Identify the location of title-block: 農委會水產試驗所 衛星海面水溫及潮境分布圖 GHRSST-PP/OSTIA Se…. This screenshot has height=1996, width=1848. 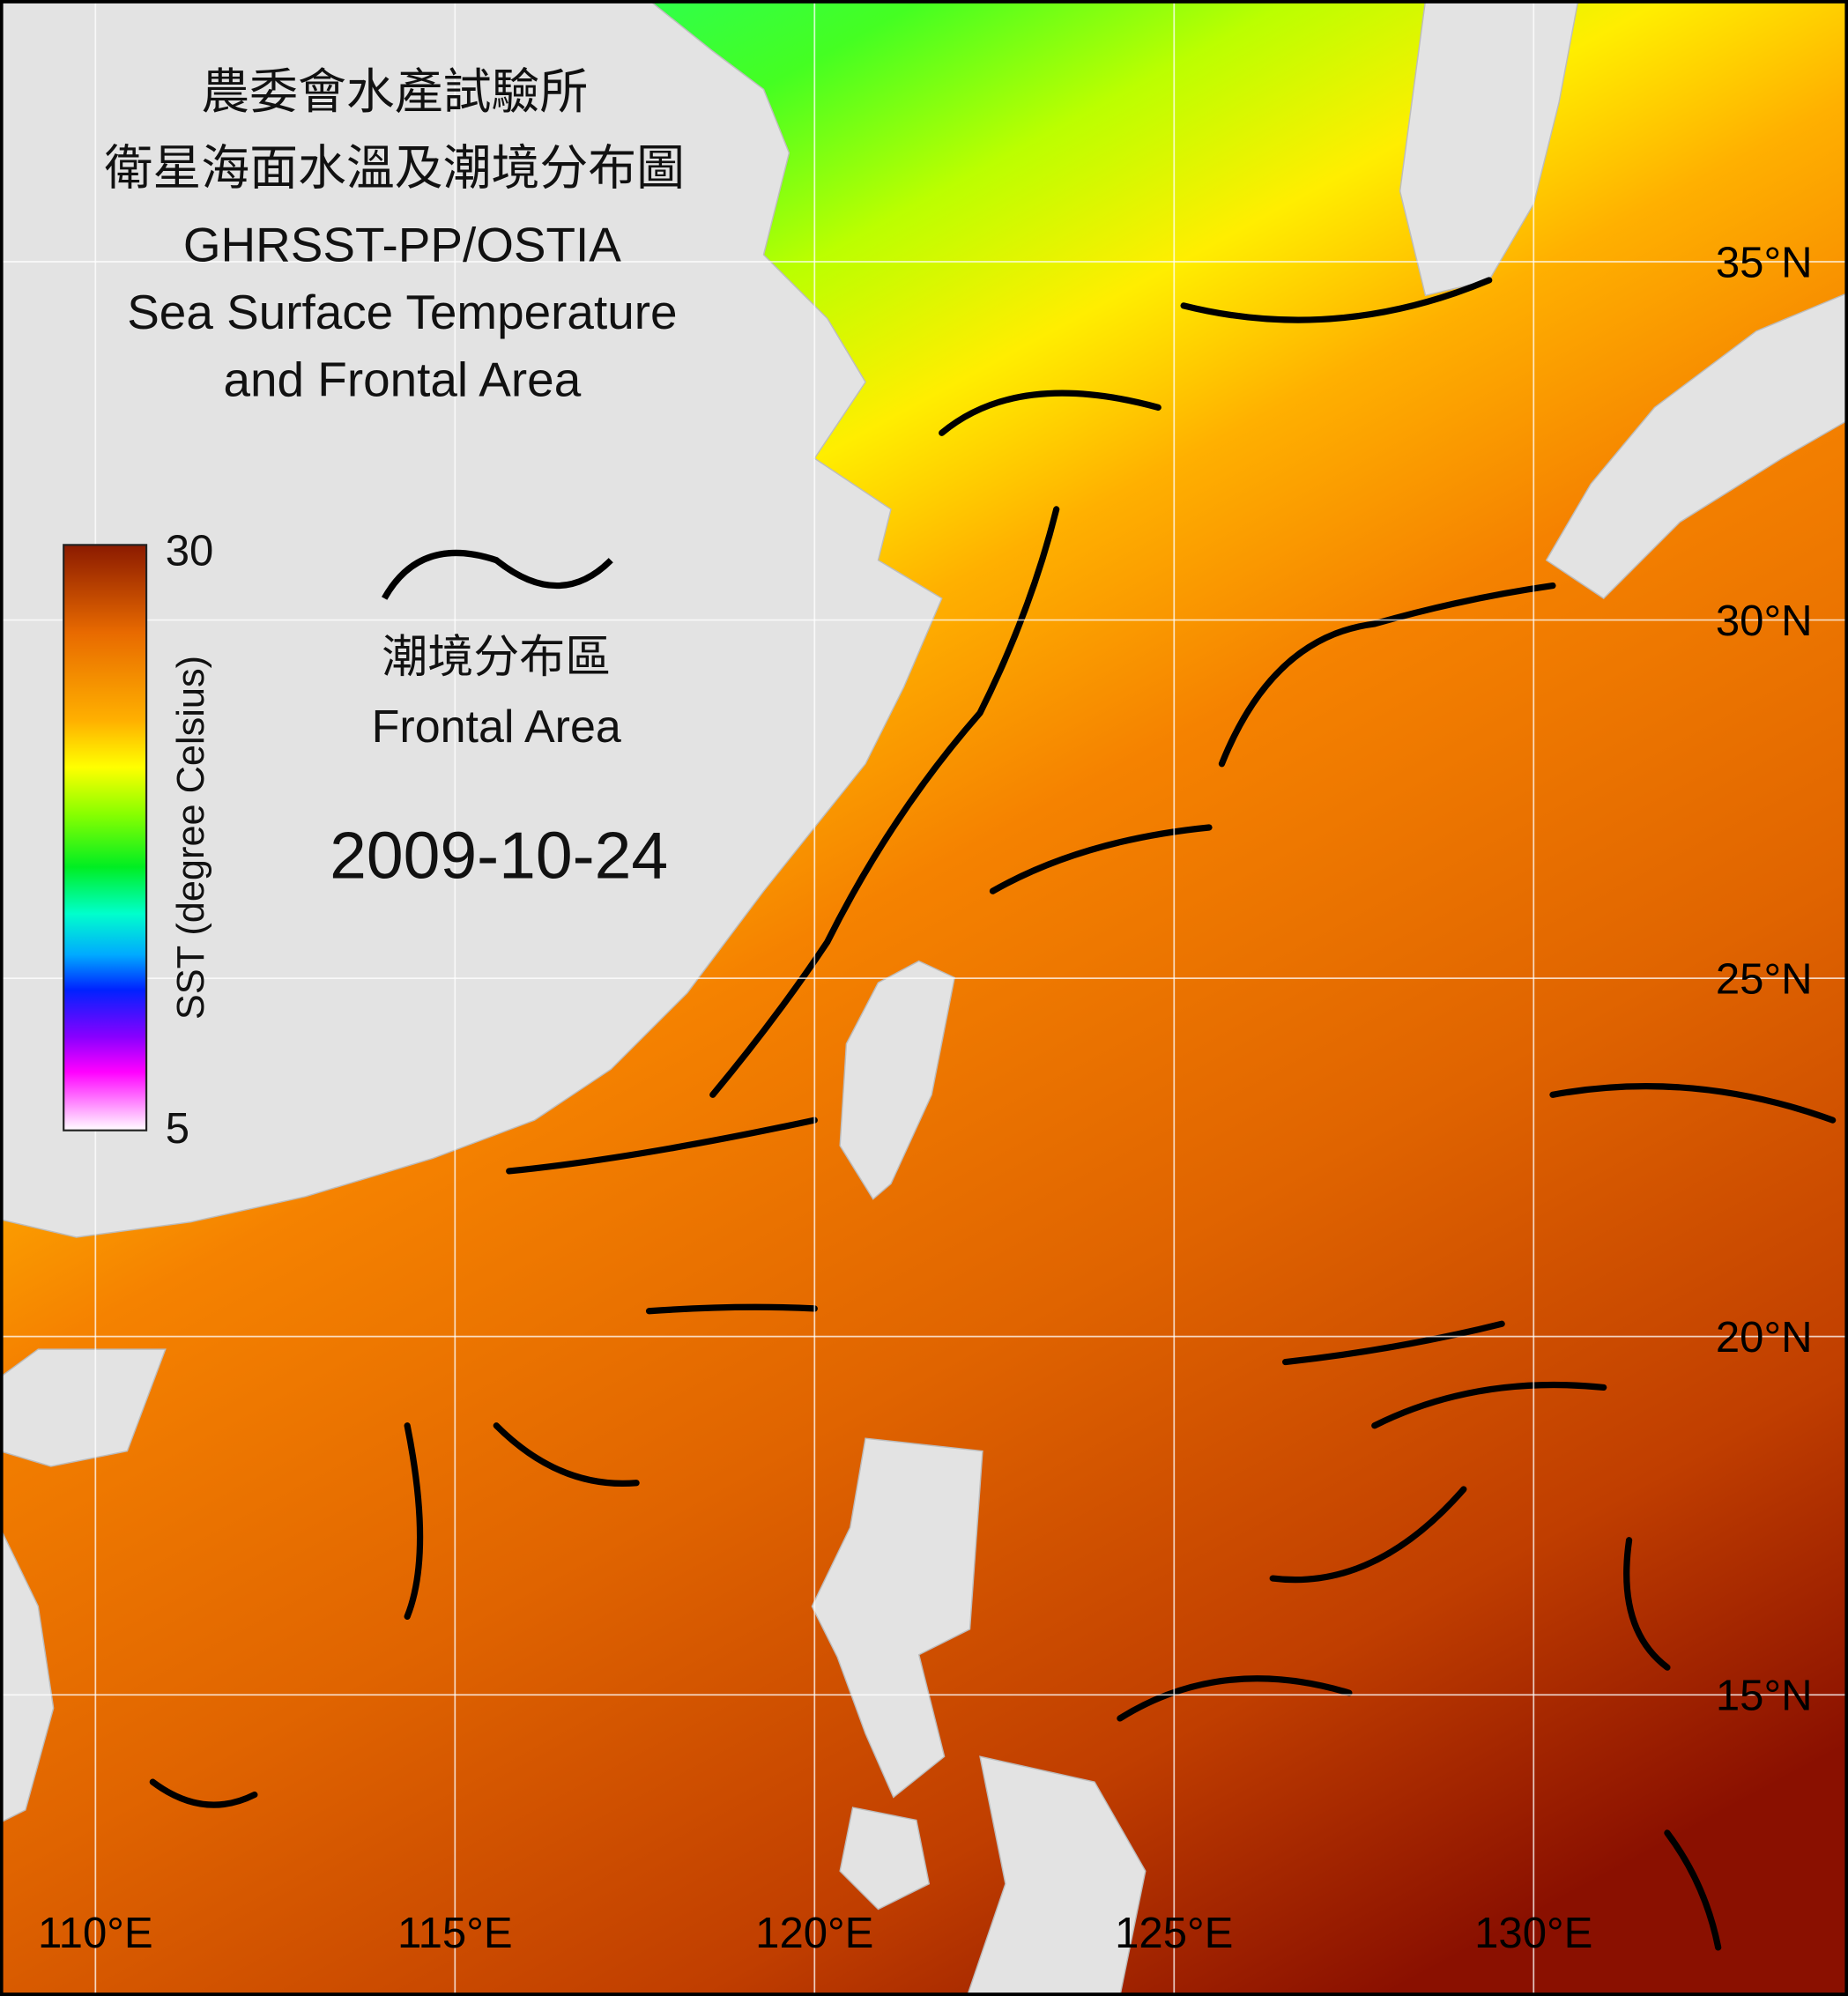
(395, 235).